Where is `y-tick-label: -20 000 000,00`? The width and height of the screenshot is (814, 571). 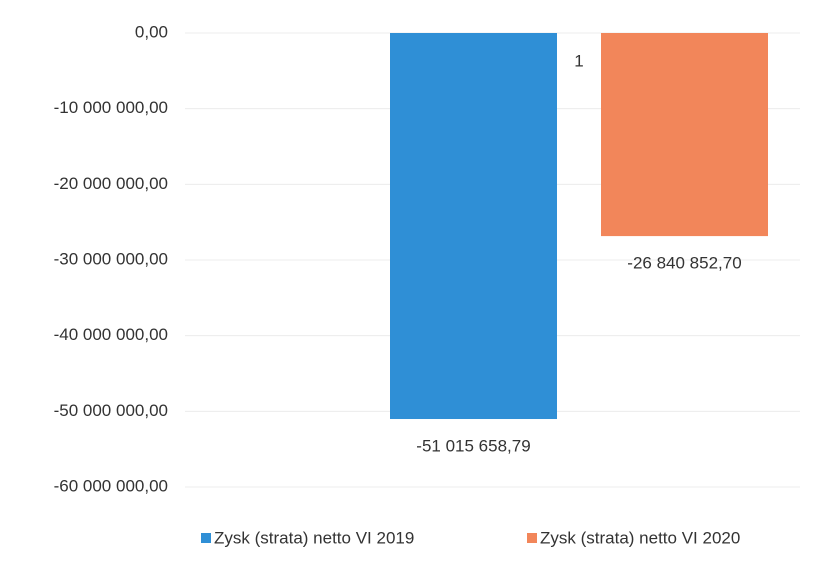
y-tick-label: -20 000 000,00 is located at coordinates (111, 183).